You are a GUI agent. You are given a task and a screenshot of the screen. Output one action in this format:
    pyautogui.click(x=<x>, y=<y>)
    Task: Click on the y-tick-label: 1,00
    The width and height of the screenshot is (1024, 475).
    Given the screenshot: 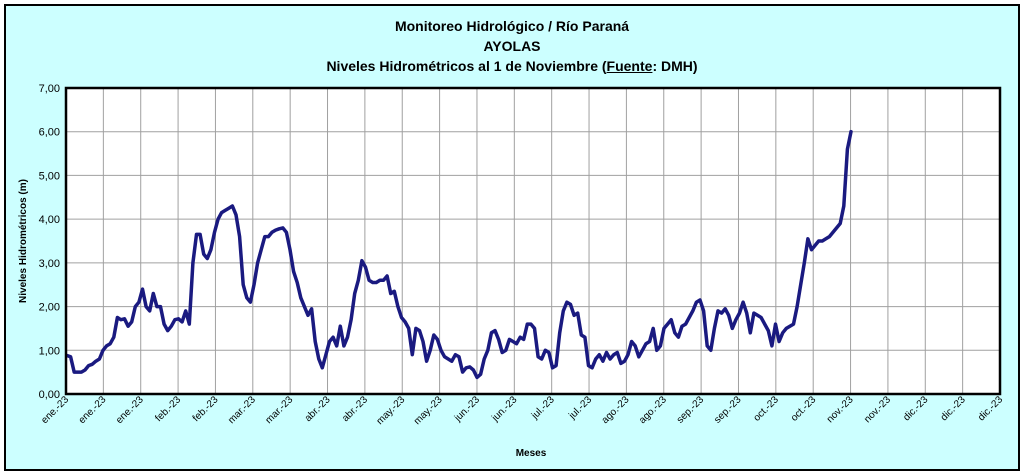 What is the action you would take?
    pyautogui.click(x=49, y=351)
    